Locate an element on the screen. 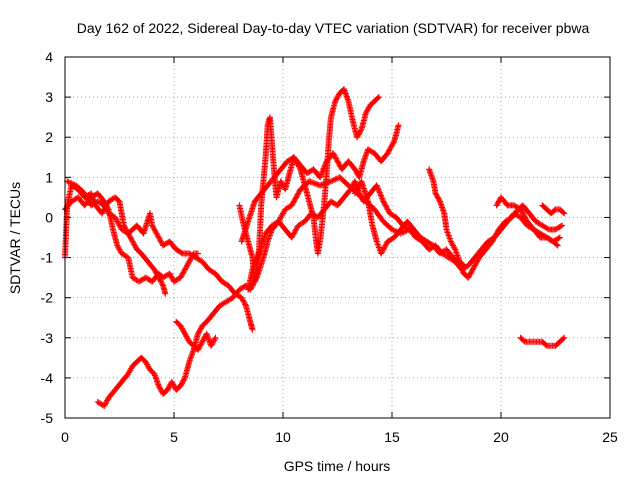 The image size is (640, 480). y-tick-label: -3 is located at coordinates (47, 338).